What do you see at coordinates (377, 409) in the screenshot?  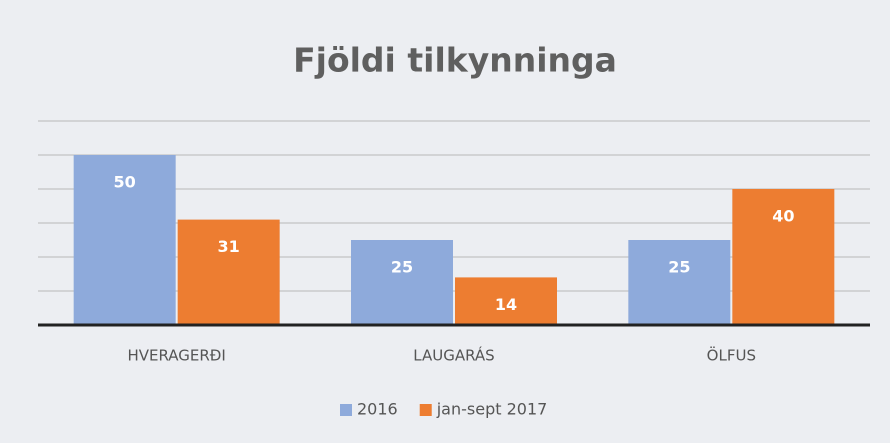 I see `legend-label: 2016` at bounding box center [377, 409].